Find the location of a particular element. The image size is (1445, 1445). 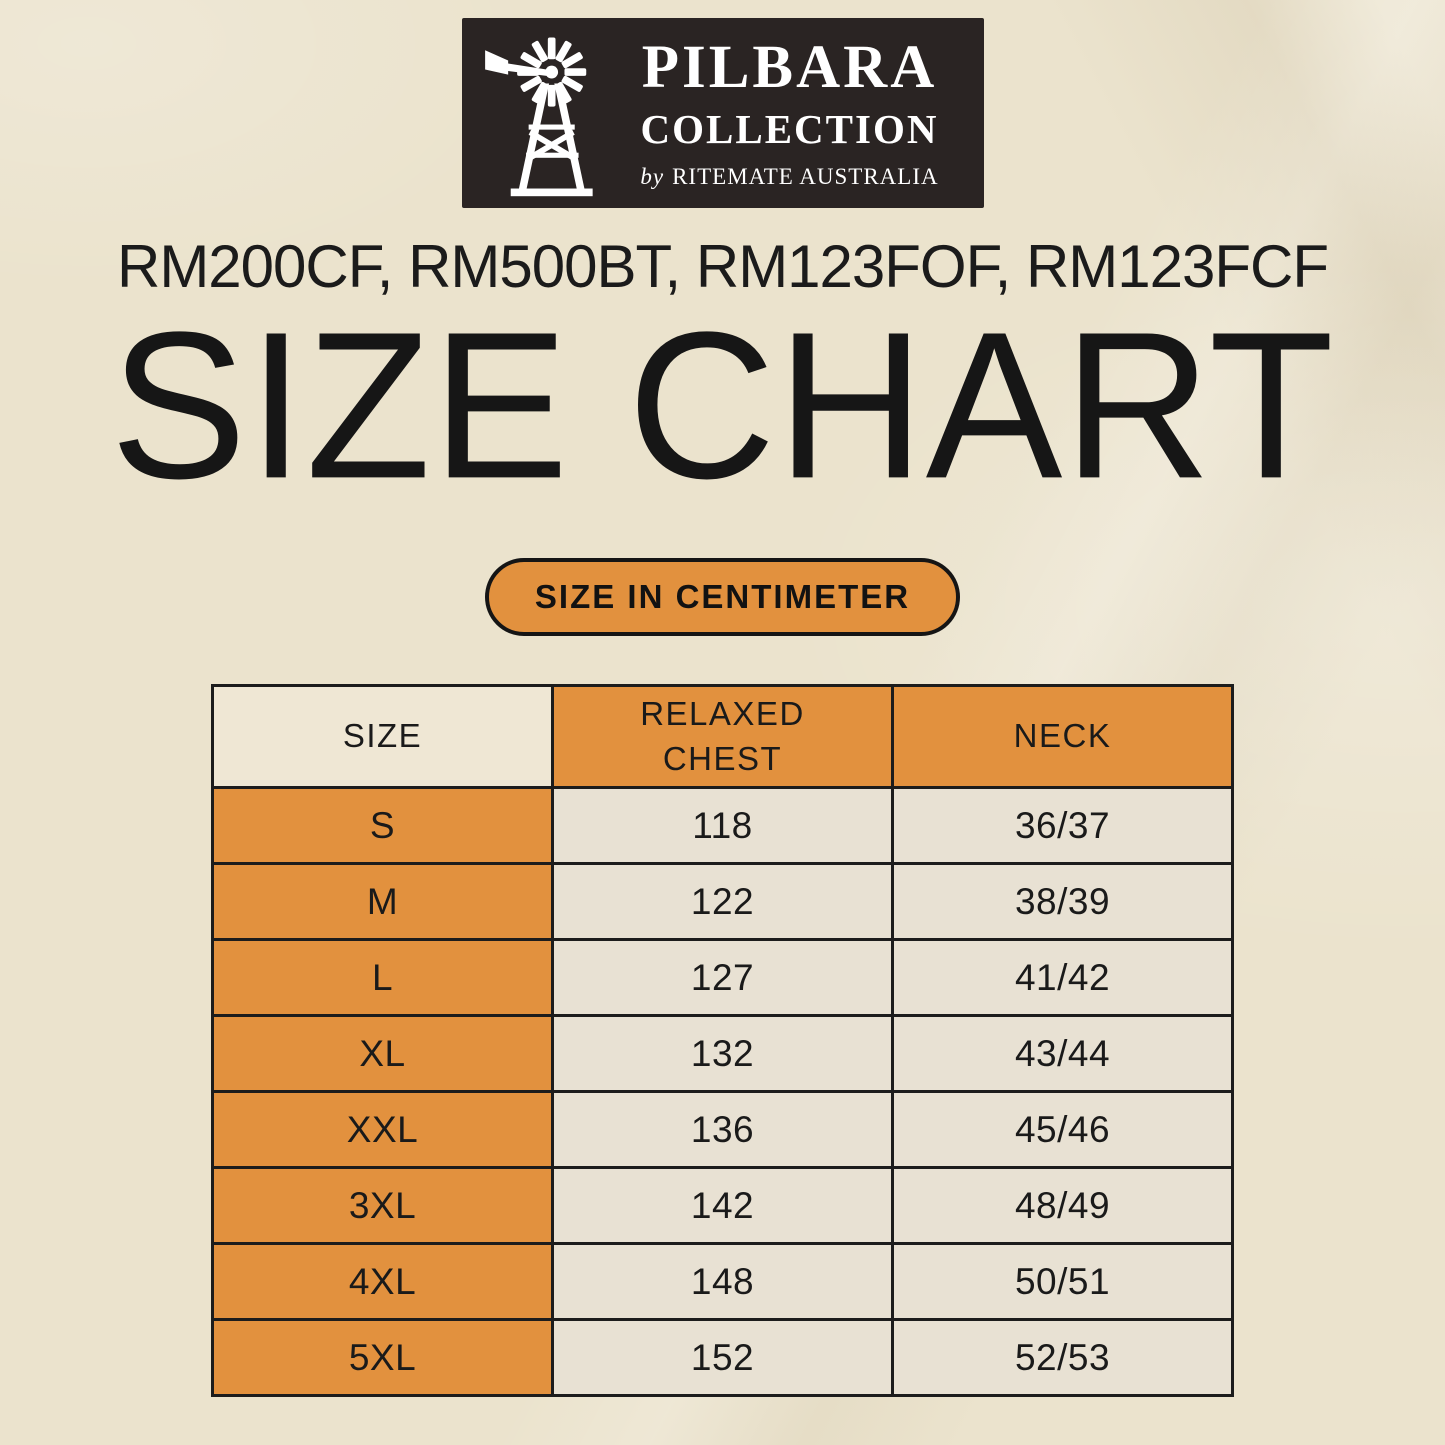

table-row: XXL 136 45/46 is located at coordinates (722, 1129).